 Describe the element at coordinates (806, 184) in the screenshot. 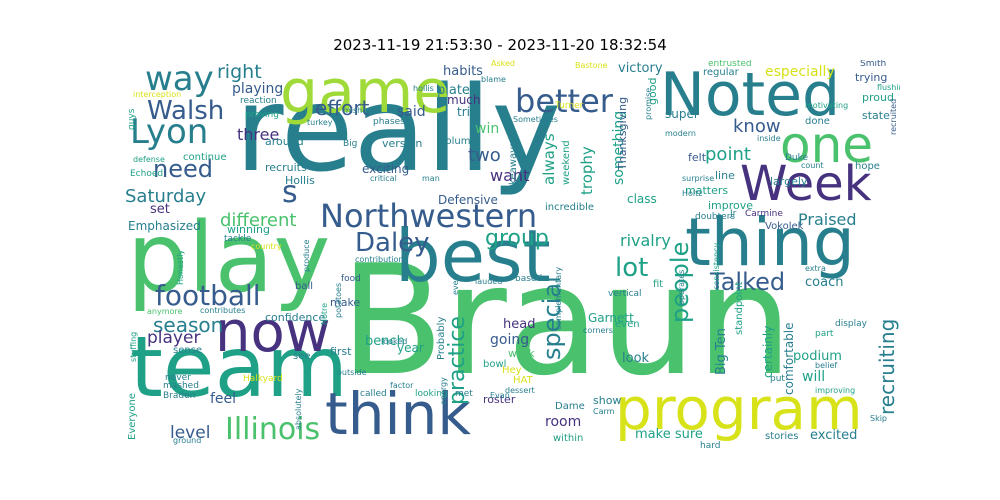

I see `word-week: Week` at that location.